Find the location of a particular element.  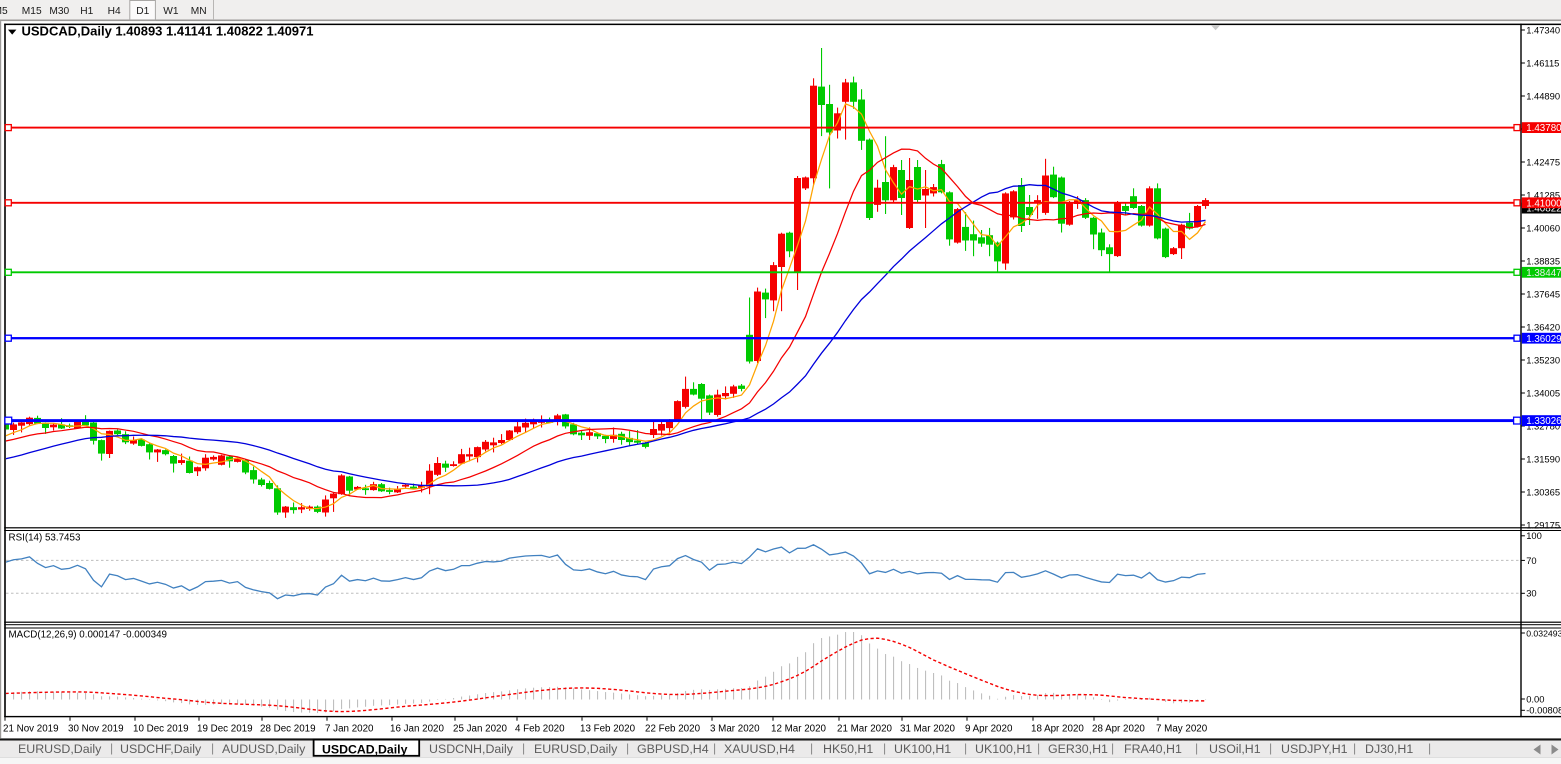

svg-text: AUDUSD,Daily is located at coordinates (264, 749).